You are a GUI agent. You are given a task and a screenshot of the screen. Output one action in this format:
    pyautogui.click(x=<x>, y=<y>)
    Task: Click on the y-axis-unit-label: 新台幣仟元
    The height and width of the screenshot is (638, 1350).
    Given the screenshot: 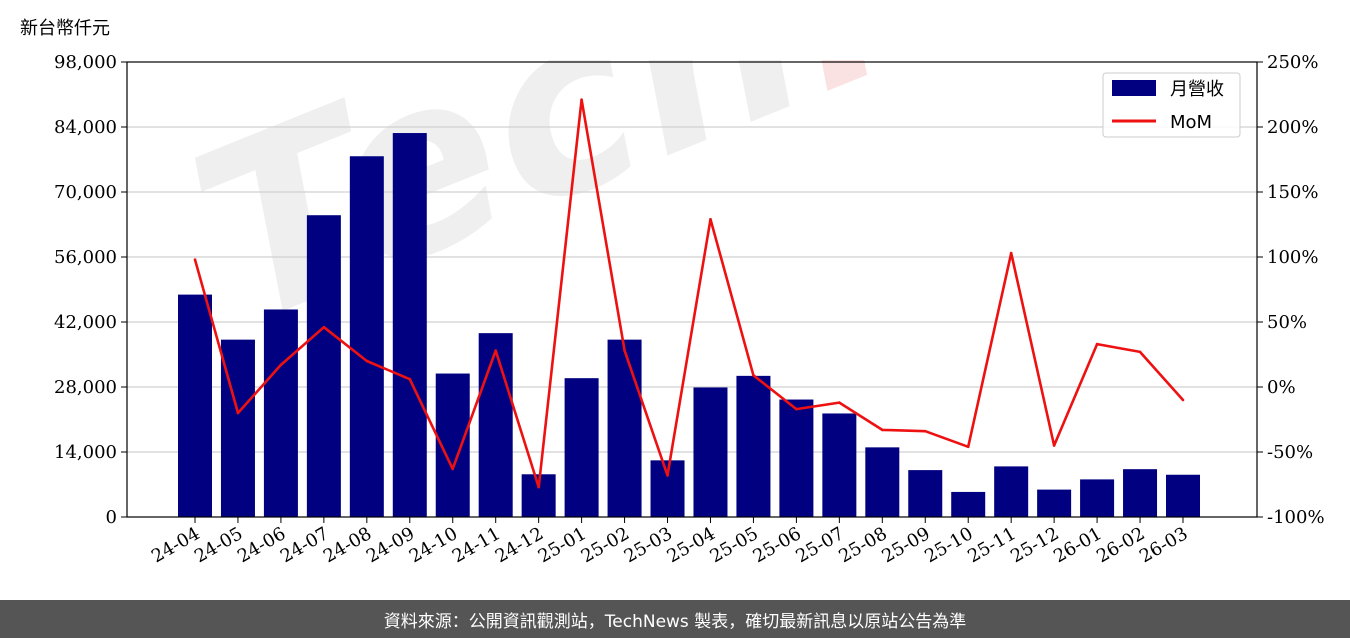 What is the action you would take?
    pyautogui.click(x=65, y=28)
    